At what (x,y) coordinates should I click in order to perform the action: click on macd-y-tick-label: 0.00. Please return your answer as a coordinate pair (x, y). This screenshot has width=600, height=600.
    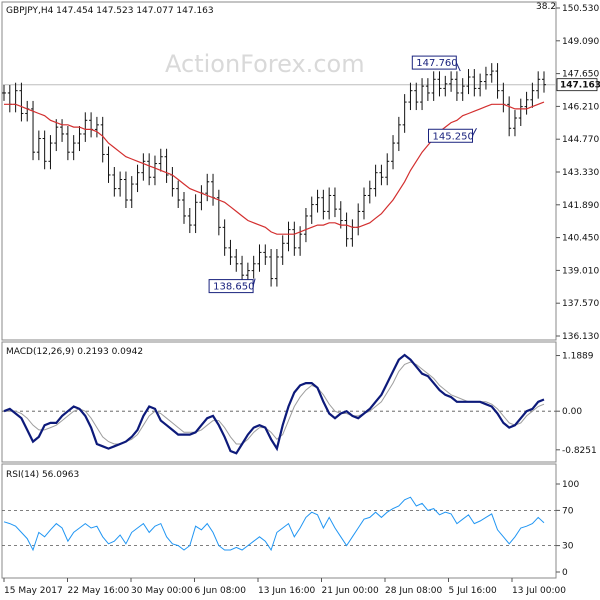
    Looking at the image, I should click on (572, 412).